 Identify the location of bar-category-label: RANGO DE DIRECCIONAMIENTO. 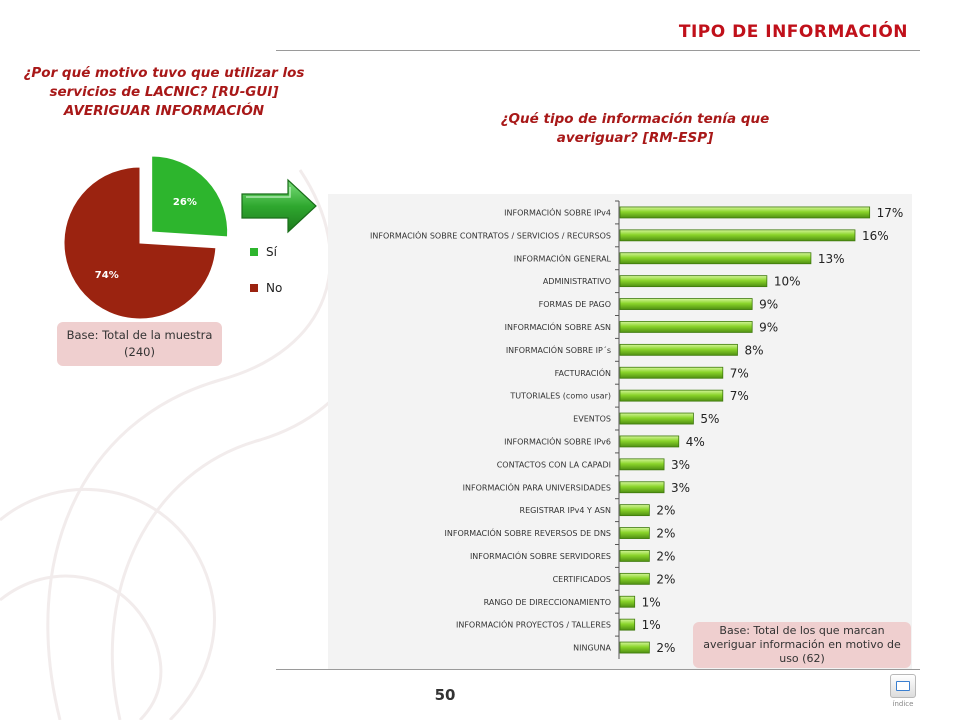
(547, 602).